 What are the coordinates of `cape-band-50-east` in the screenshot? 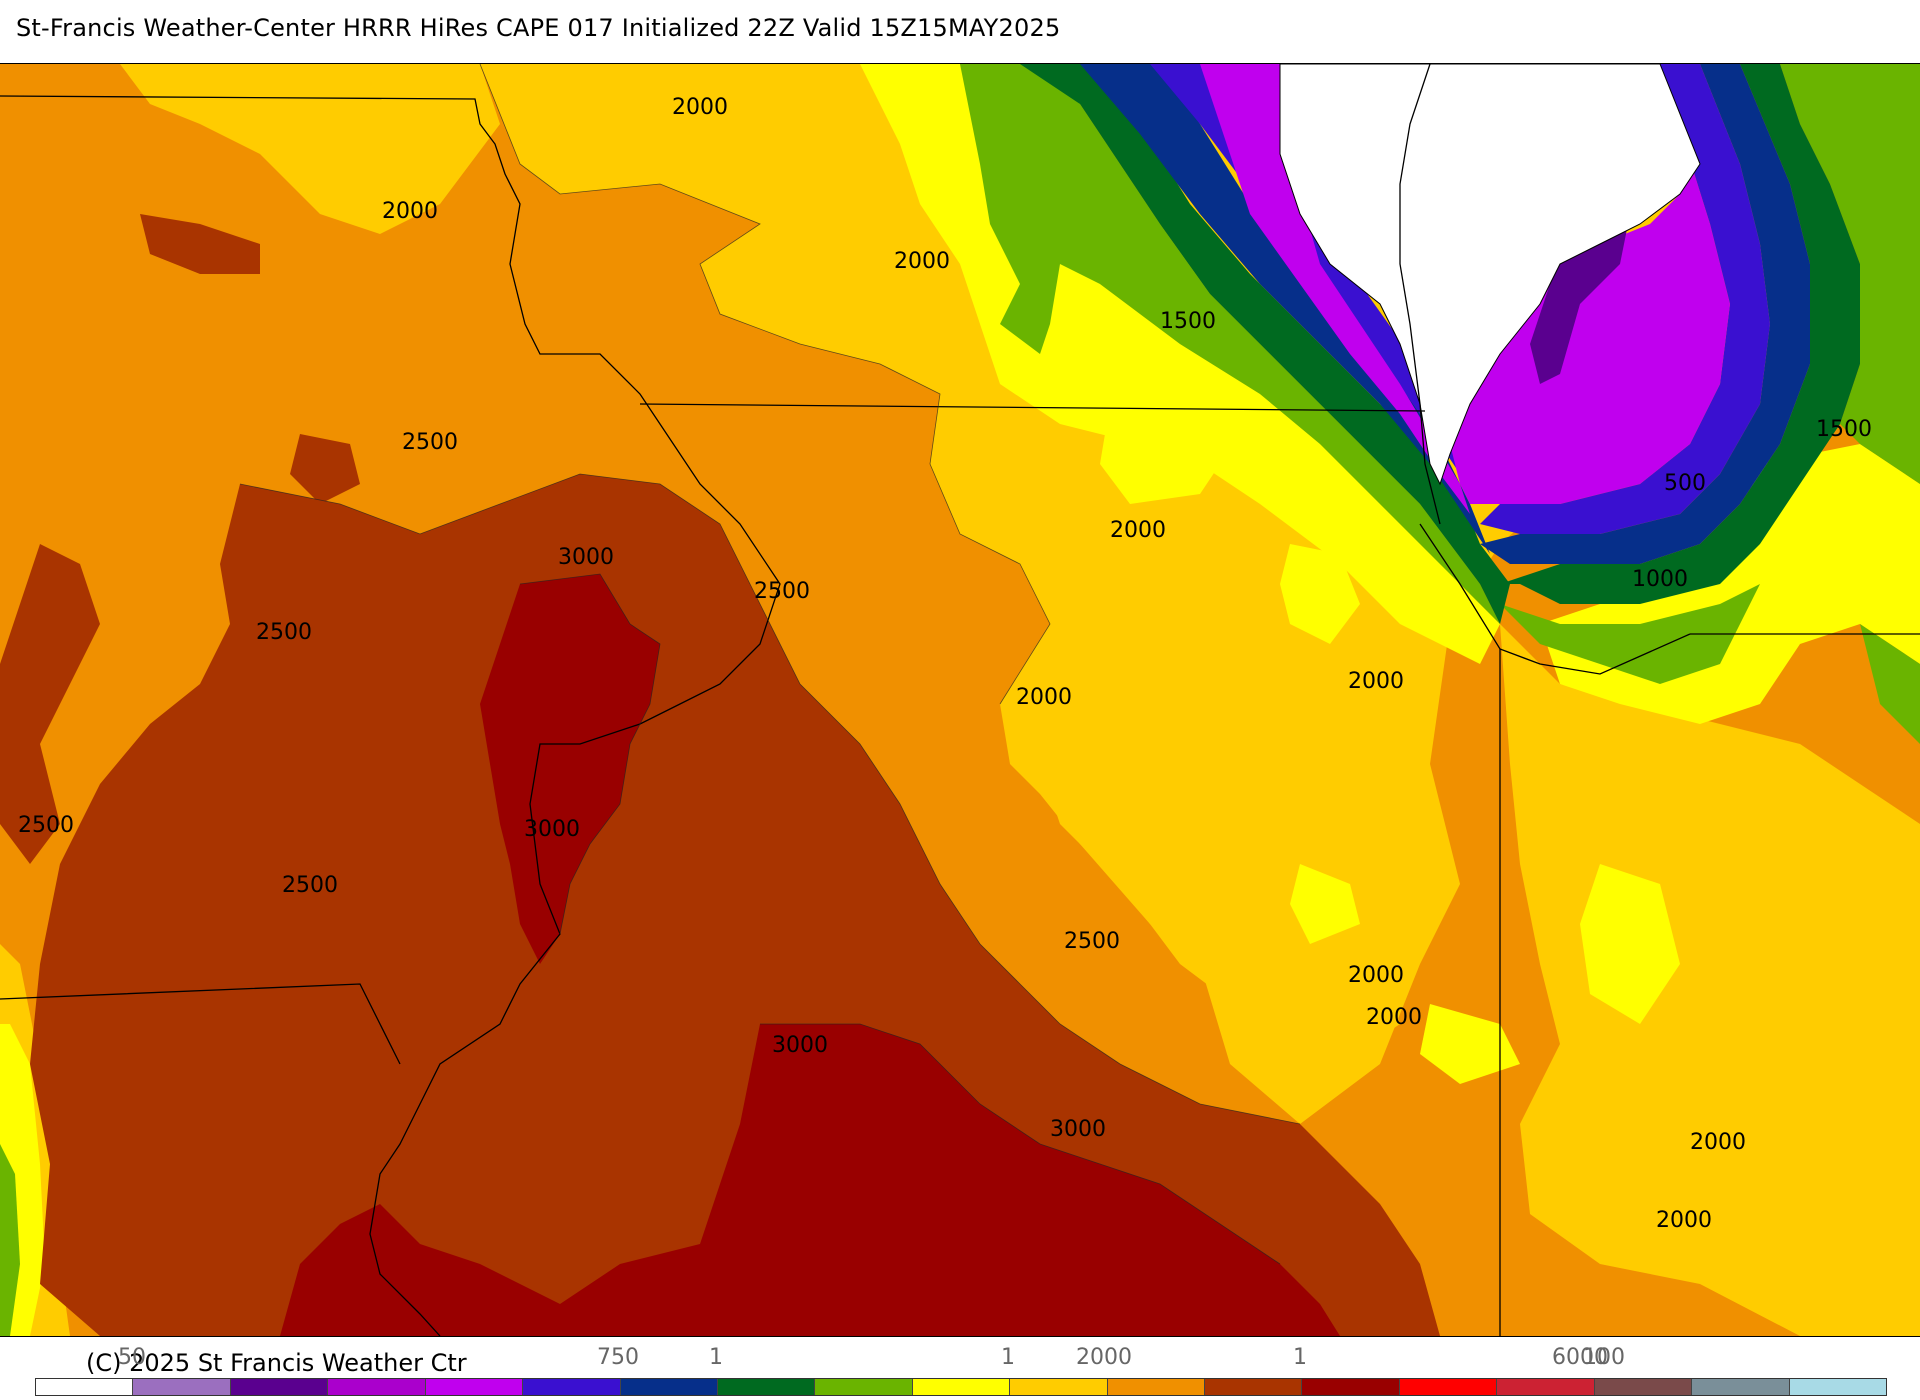 It's located at (1625, 299).